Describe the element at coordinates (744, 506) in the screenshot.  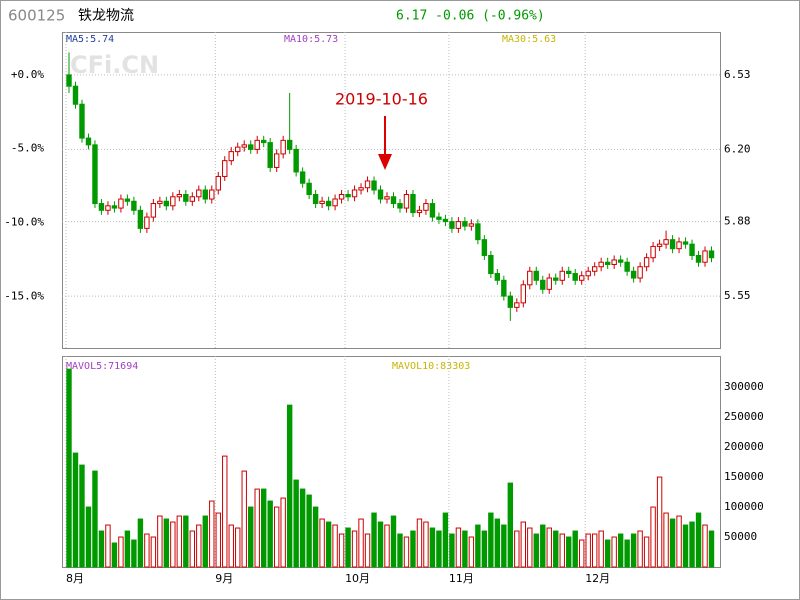
I see `y-tick-label: 100000` at that location.